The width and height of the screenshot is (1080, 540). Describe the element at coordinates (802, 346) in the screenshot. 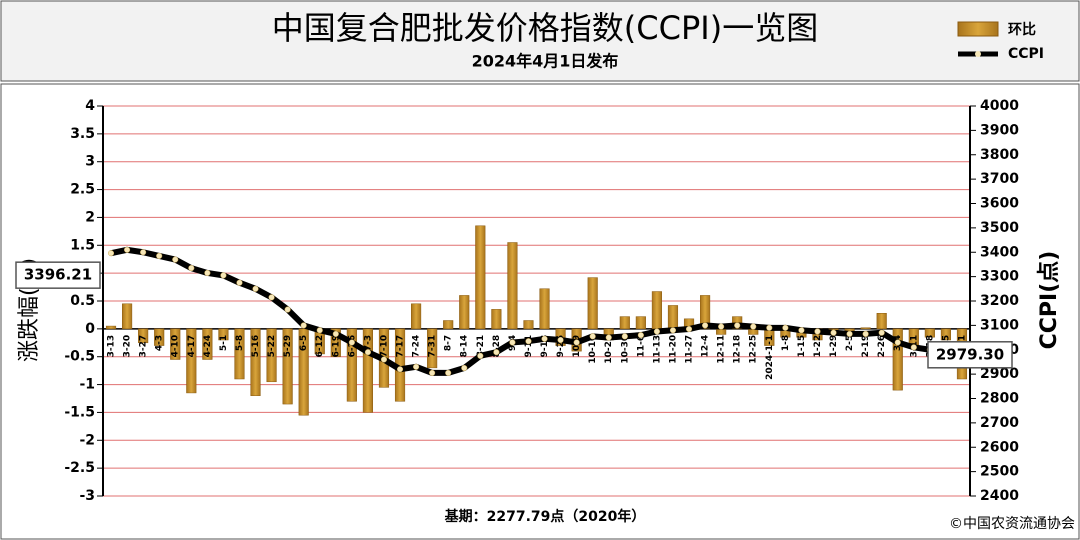

I see `x-tick-label: 1-15` at that location.